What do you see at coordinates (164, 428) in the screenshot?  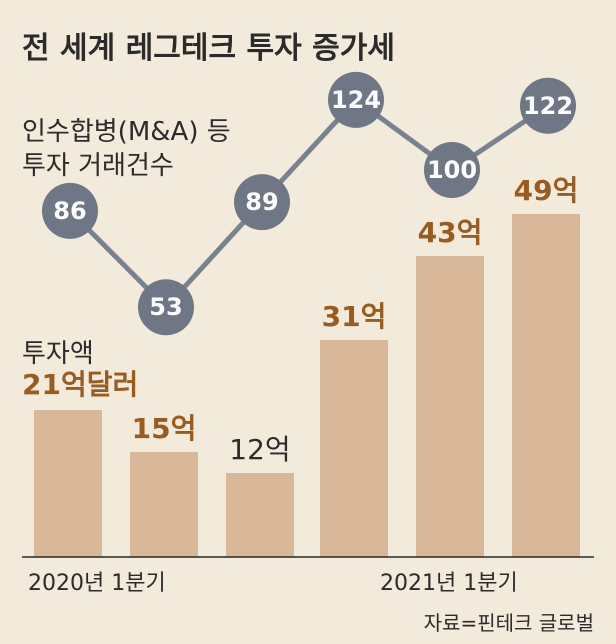 I see `bar-label-2: 15억` at bounding box center [164, 428].